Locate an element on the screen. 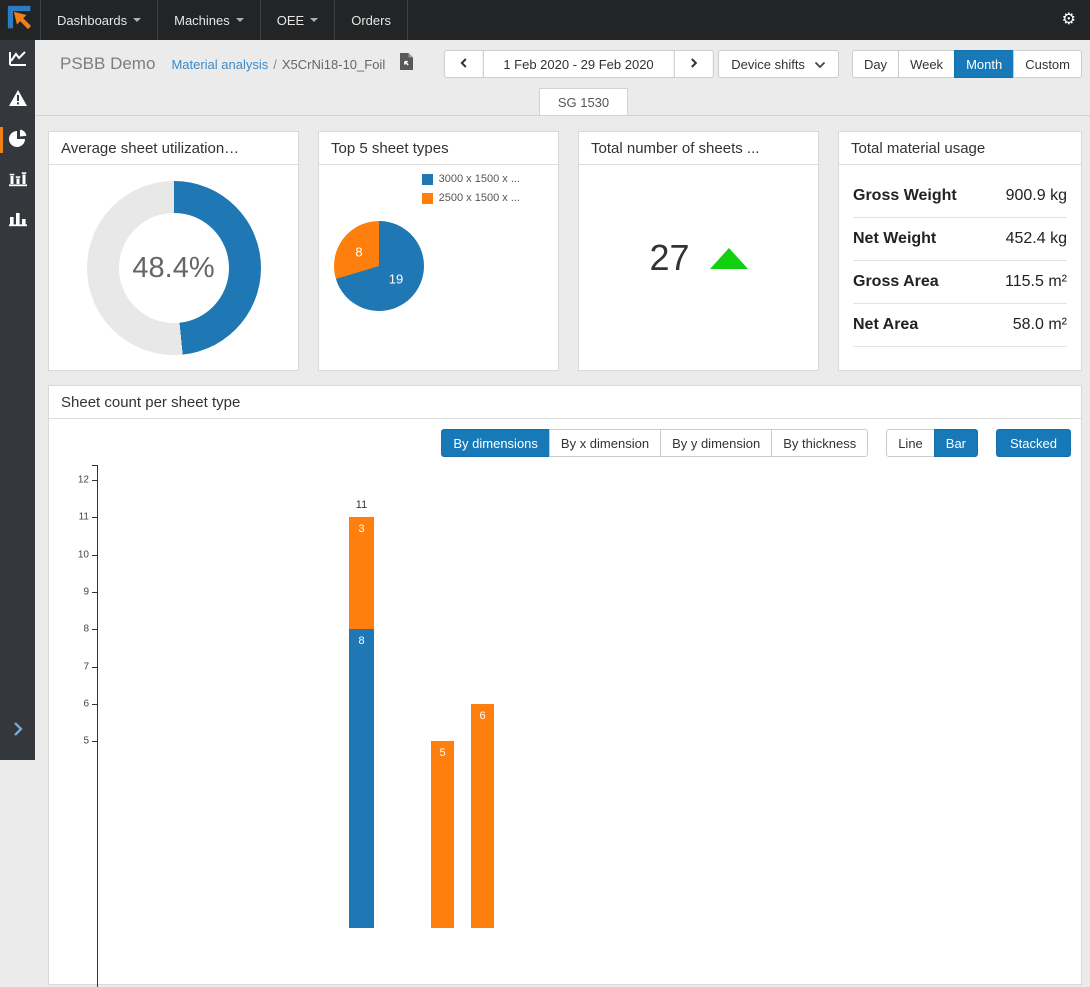 The width and height of the screenshot is (1090, 987). filter-by-dimensions-button: By dimensions is located at coordinates (495, 443).